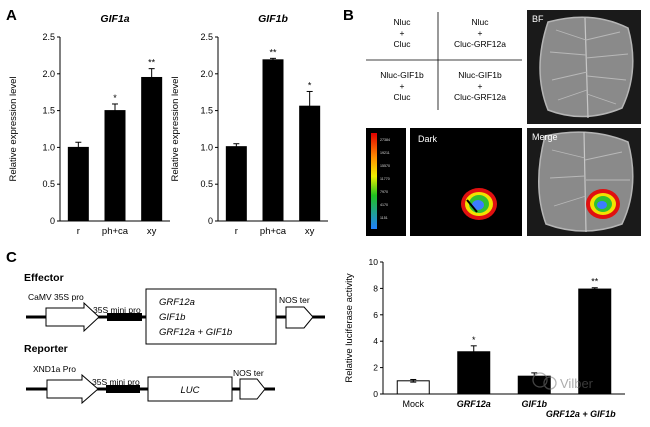 The height and width of the screenshot is (427, 650). Describe the element at coordinates (385, 179) in the screenshot. I see `svg-text: 11770` at that location.